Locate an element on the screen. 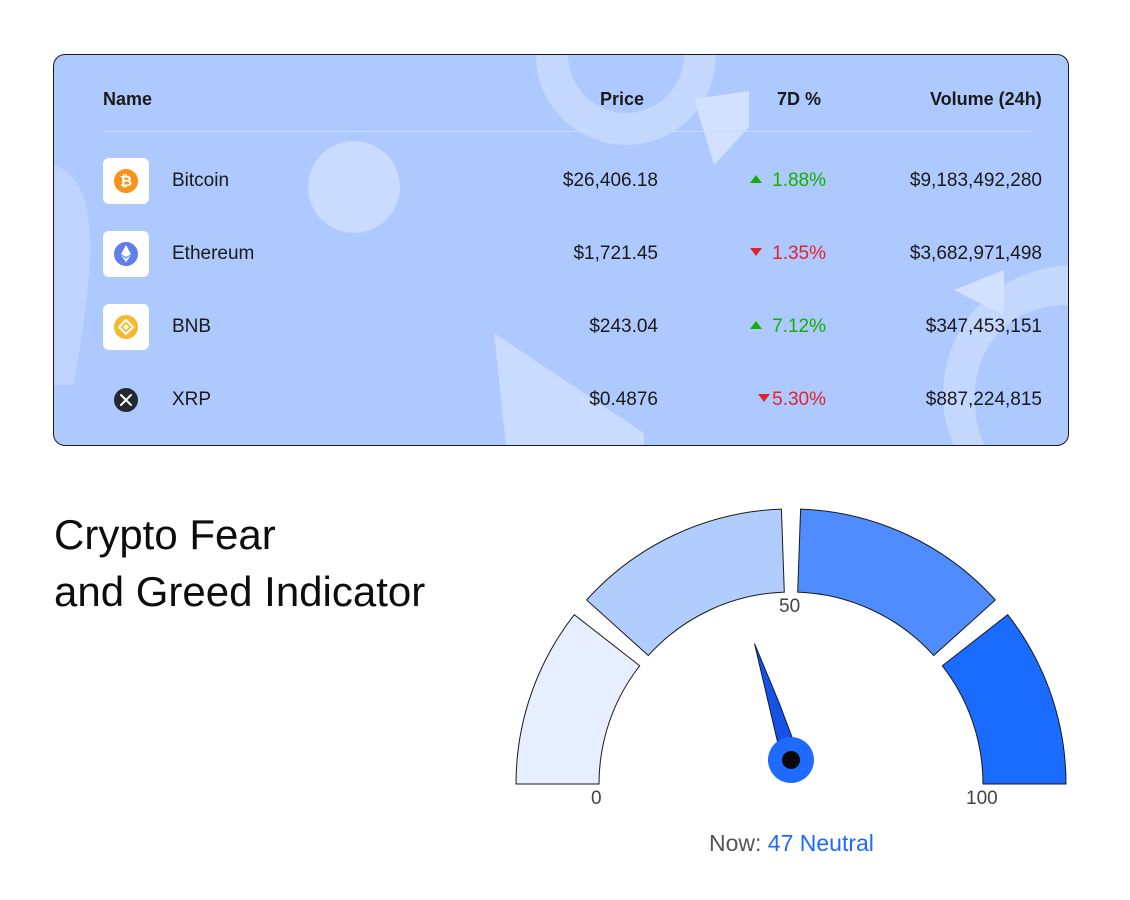 The image size is (1130, 900). coin-price: $26,406.18 is located at coordinates (610, 180).